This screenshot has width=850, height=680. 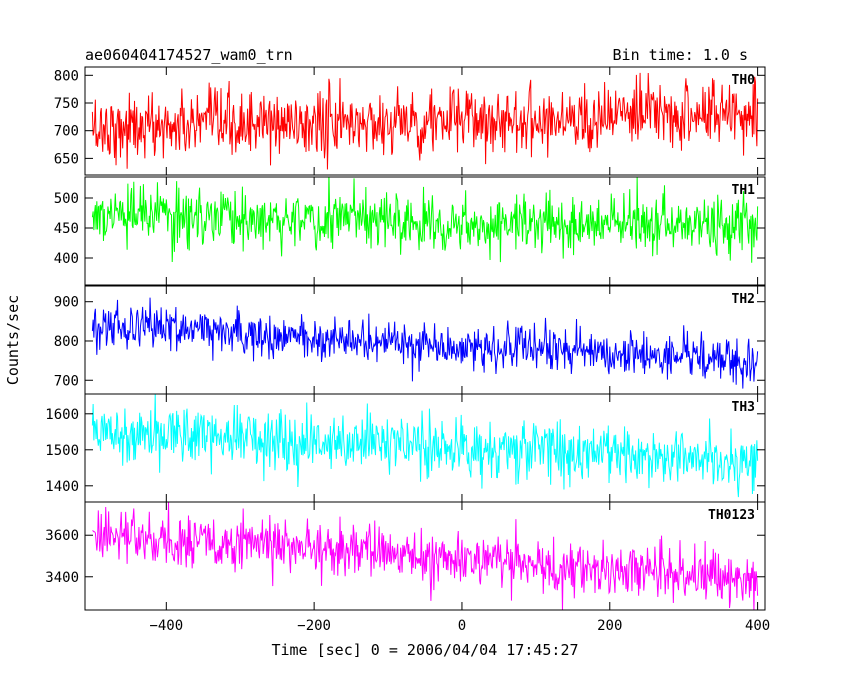 I want to click on y-tick-label-th0: 800, so click(x=66, y=76).